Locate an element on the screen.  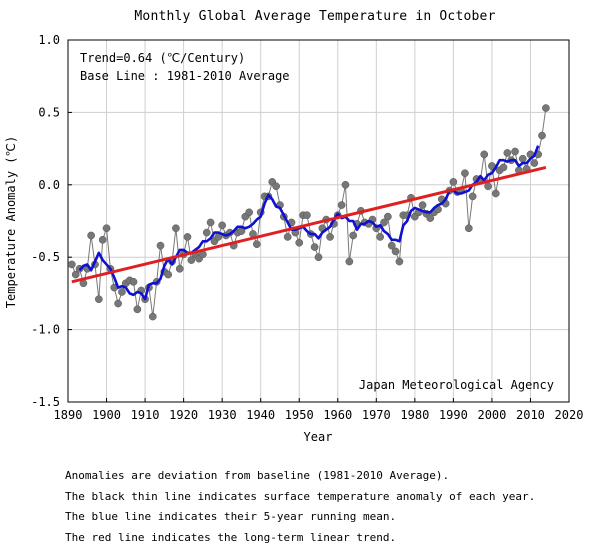
y-axis-label: Temperature Anomaly (℃) is located at coordinates (11, 222).